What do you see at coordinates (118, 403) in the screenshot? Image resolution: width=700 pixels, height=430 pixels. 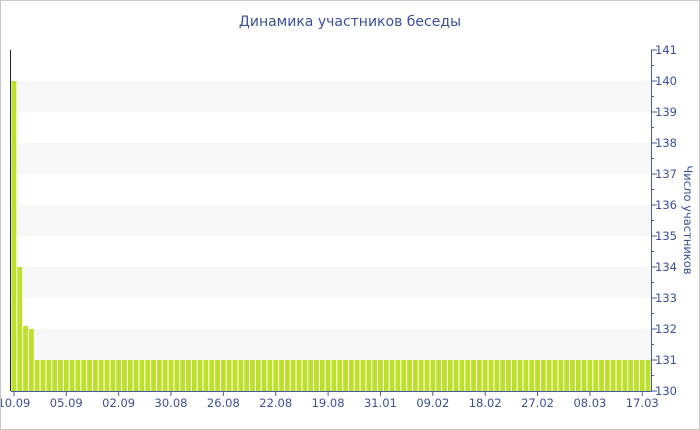 I see `x-tick-label: 02.09` at bounding box center [118, 403].